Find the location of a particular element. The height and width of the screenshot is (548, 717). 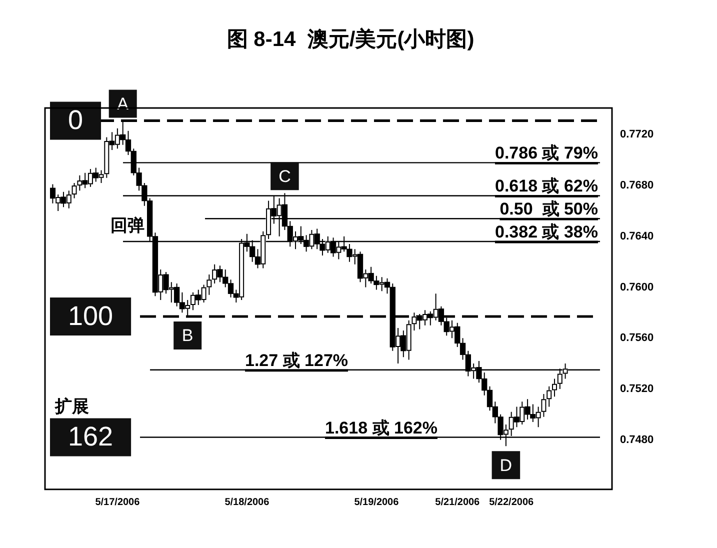

y-tick-label: 0.7720 is located at coordinates (637, 134).